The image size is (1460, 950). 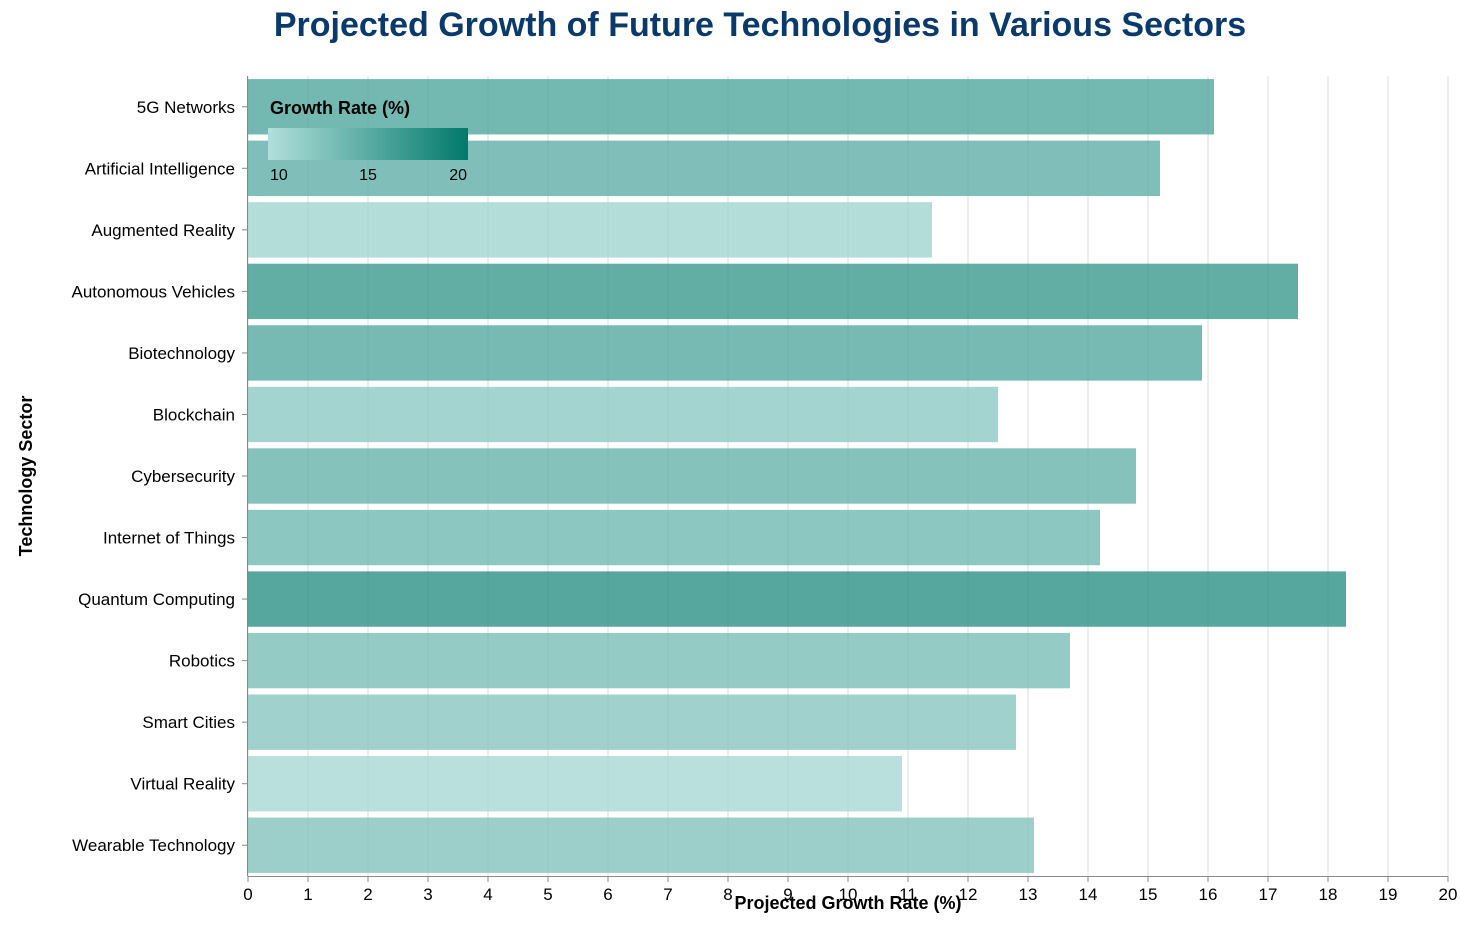 What do you see at coordinates (458, 175) in the screenshot?
I see `legend-tick-label: 20` at bounding box center [458, 175].